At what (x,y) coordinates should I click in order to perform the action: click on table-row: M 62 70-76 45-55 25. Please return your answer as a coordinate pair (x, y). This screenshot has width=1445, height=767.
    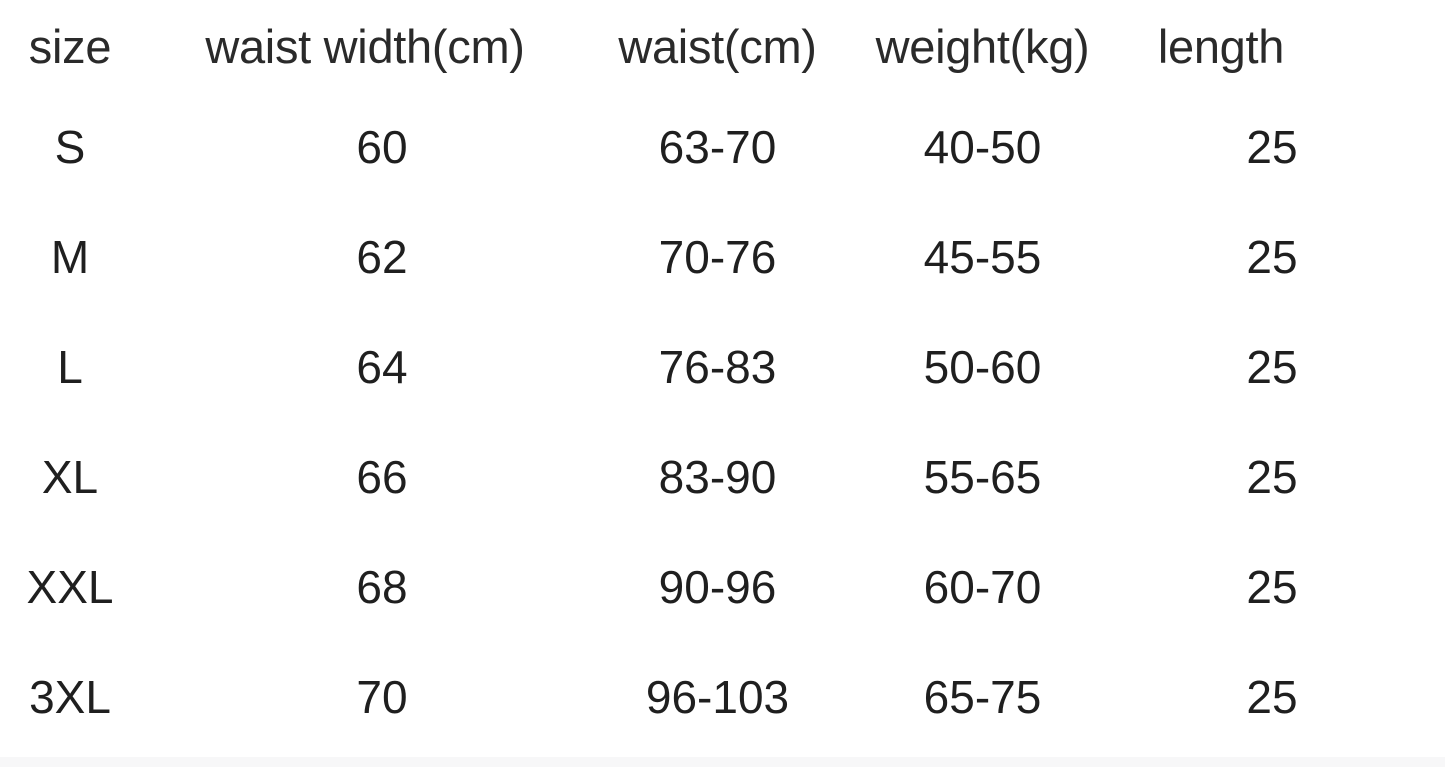
    Looking at the image, I should click on (690, 257).